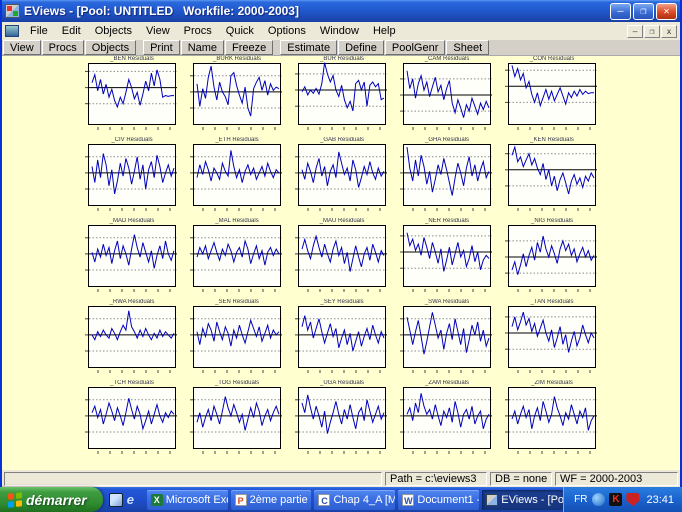 This screenshot has width=682, height=512. Describe the element at coordinates (161, 47) in the screenshot. I see `toolbar-button-print: Print` at that location.